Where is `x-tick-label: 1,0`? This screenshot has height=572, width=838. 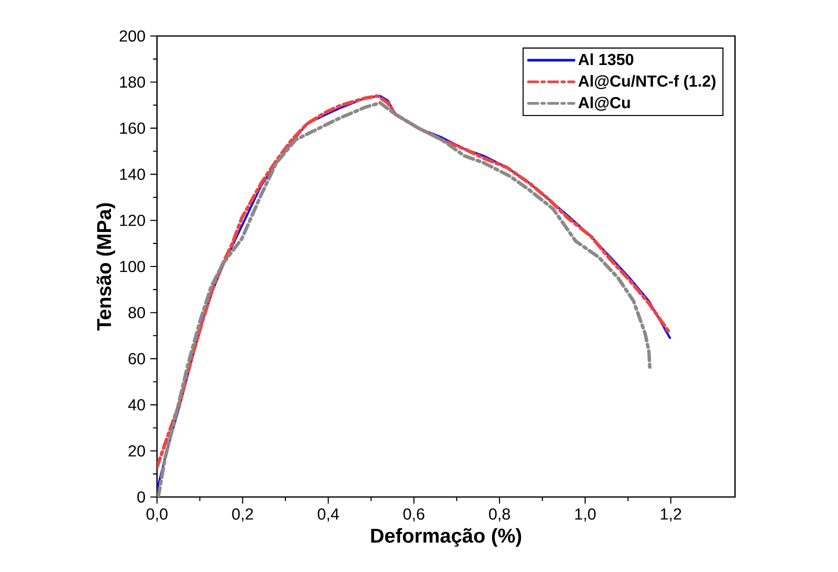
x-tick-label: 1,0 is located at coordinates (585, 515).